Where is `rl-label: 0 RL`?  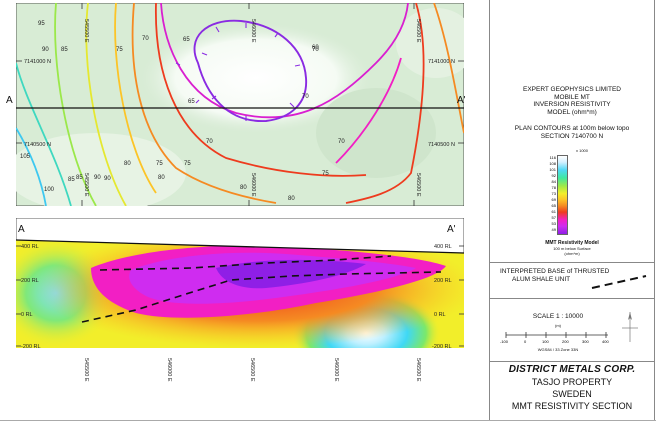
rl-label: 0 RL is located at coordinates (27, 315).